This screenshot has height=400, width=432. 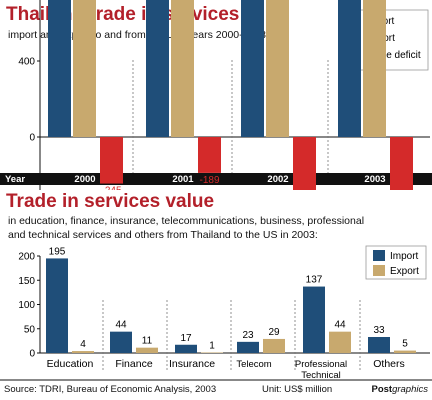 I want to click on x-tick-label-year: 2001, so click(x=183, y=179).